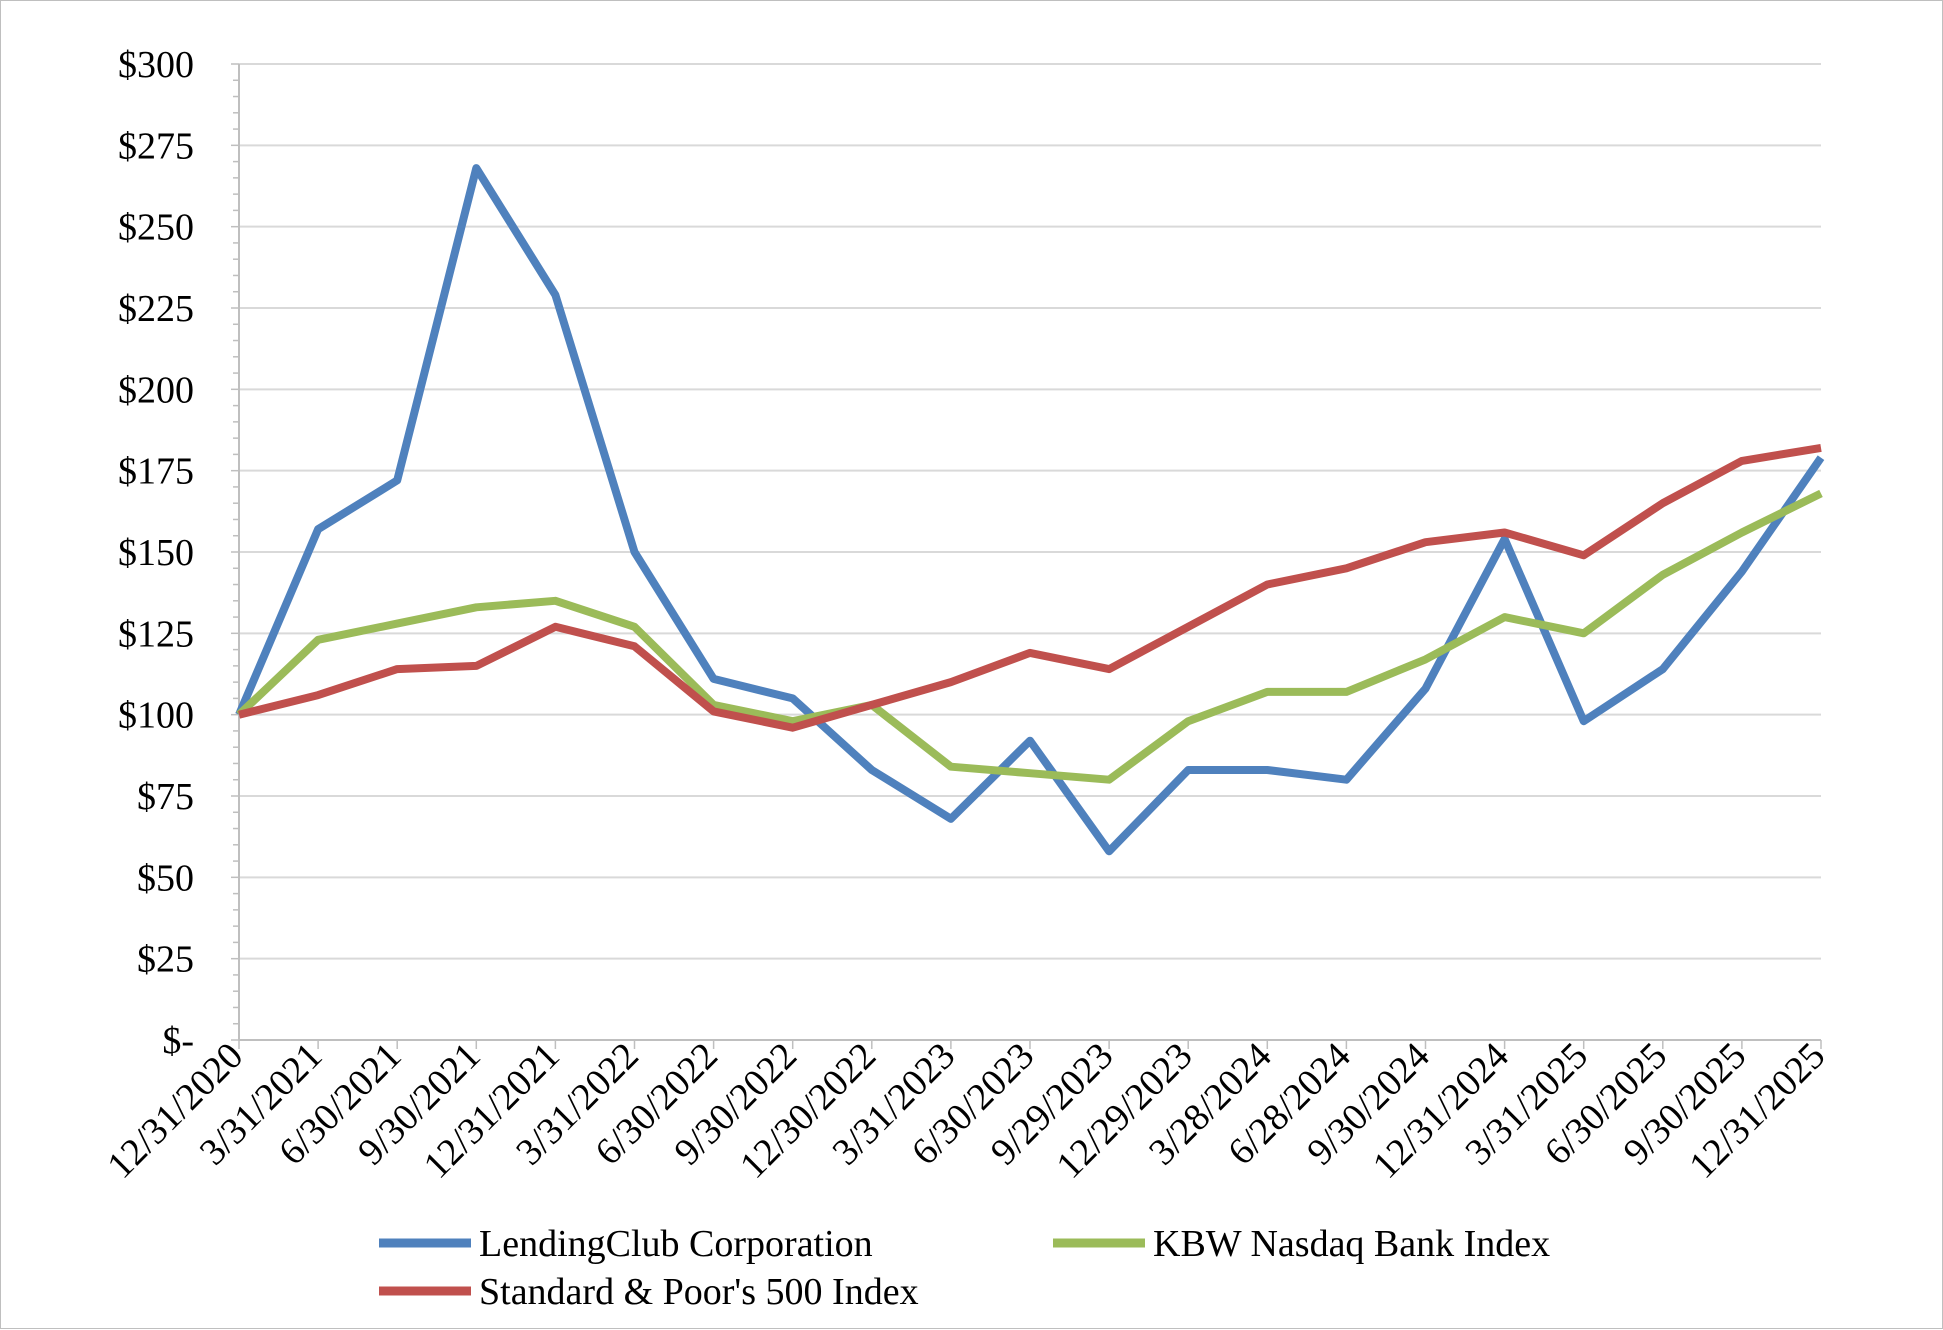 The width and height of the screenshot is (1943, 1330). What do you see at coordinates (156, 472) in the screenshot?
I see `y-tick-label: $175` at bounding box center [156, 472].